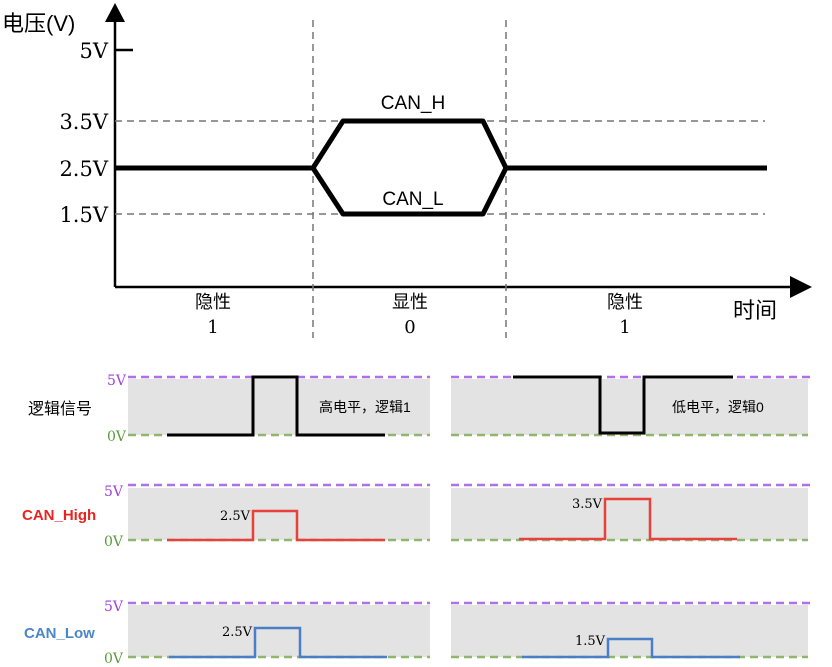 The width and height of the screenshot is (832, 667). I want to click on tick-label-1-5v: 1.5V, so click(83, 215).